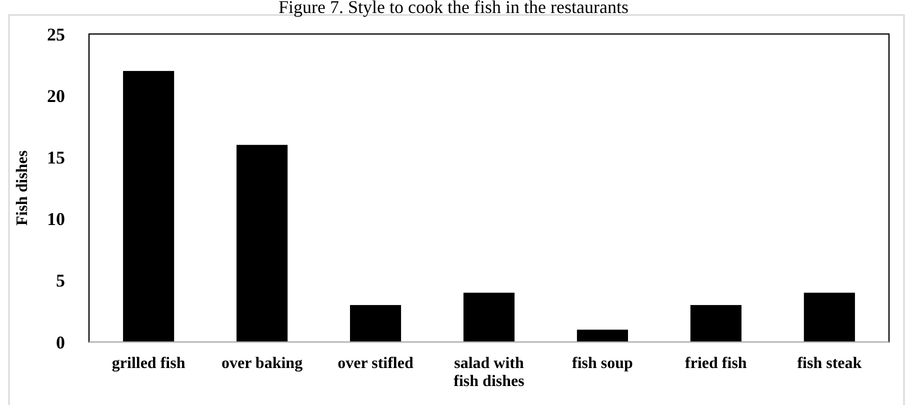 The width and height of the screenshot is (907, 405). Describe the element at coordinates (60, 342) in the screenshot. I see `y-tick-label: 0` at that location.